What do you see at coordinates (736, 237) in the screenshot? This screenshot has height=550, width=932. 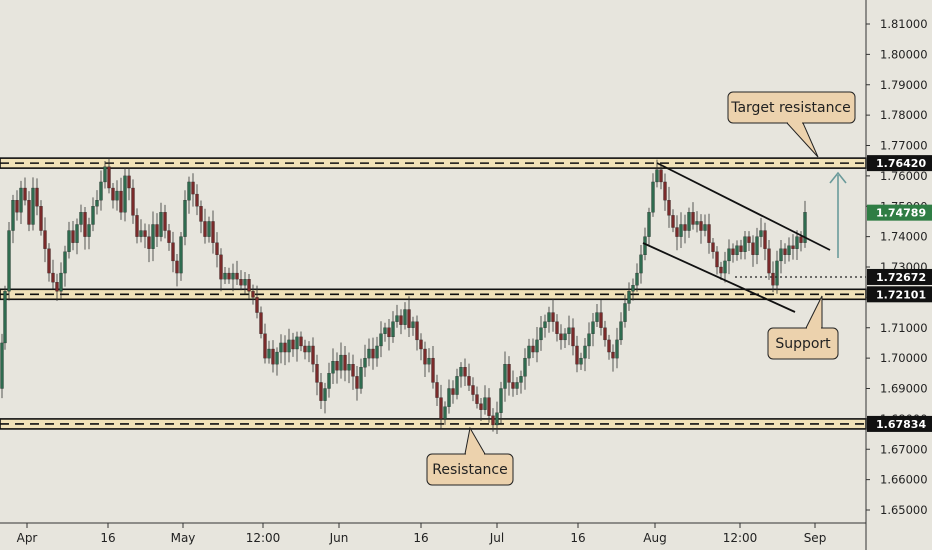 I see `channel-lines` at bounding box center [736, 237].